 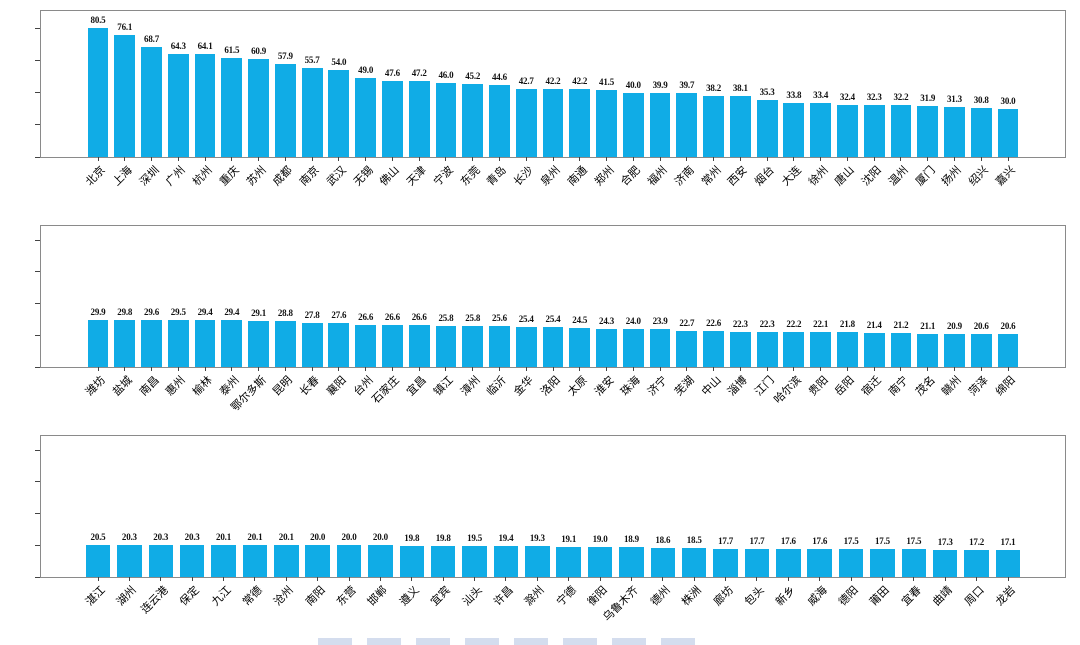 I want to click on bar-value-label: 25.6, so click(x=499, y=318).